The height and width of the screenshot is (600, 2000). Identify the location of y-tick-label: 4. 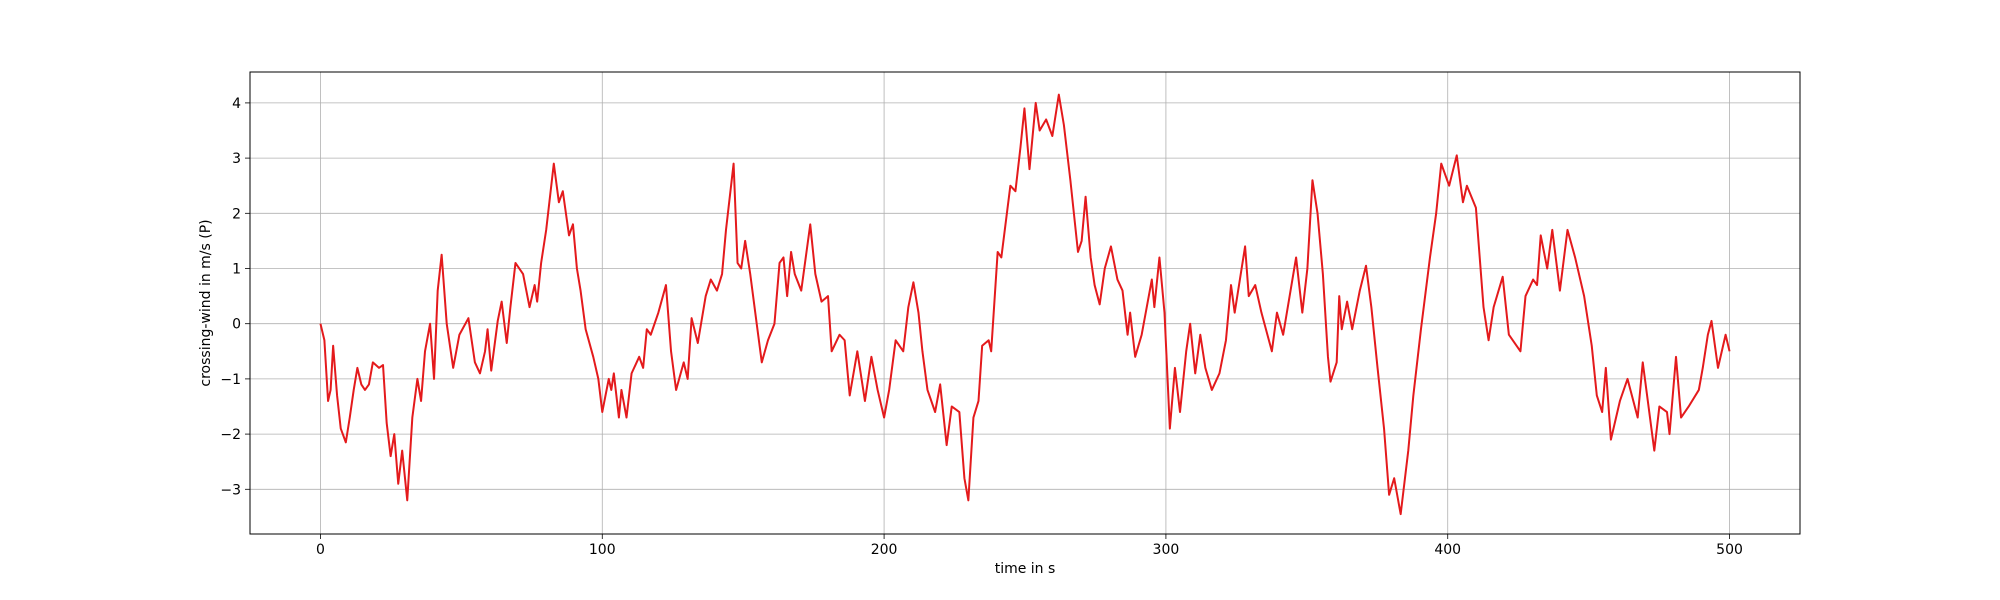
(236, 104).